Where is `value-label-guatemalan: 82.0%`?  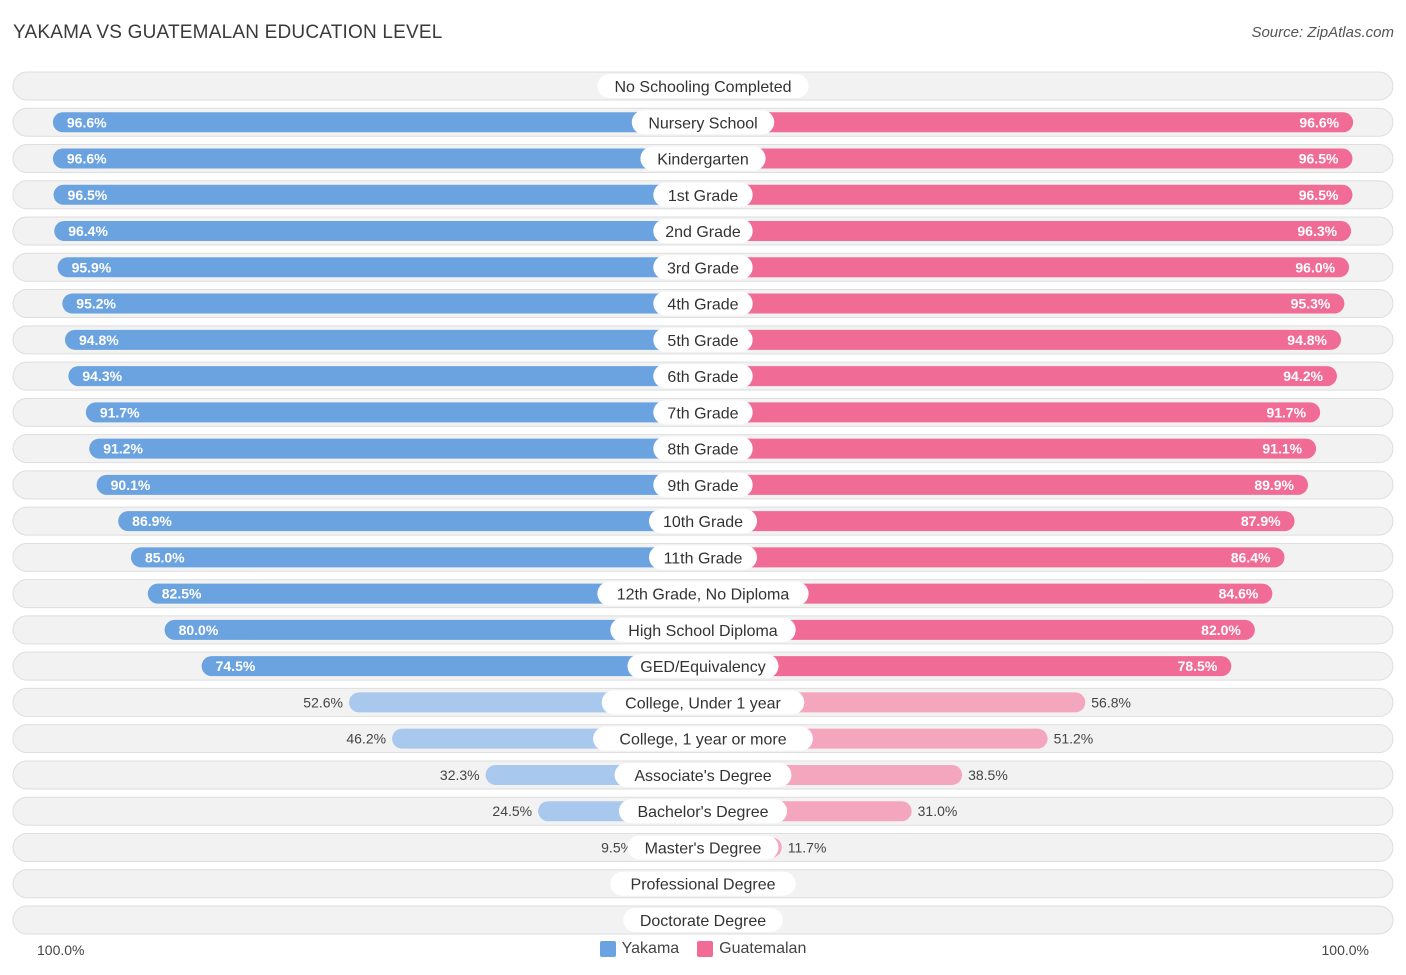 value-label-guatemalan: 82.0% is located at coordinates (1221, 630).